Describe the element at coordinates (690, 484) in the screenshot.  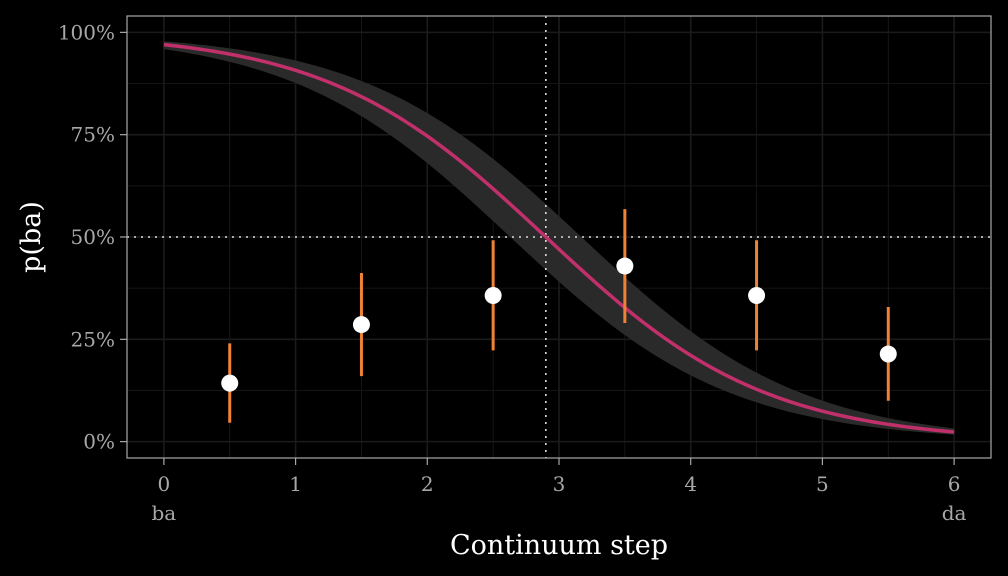
I see `x-tick-label-4: 4` at that location.